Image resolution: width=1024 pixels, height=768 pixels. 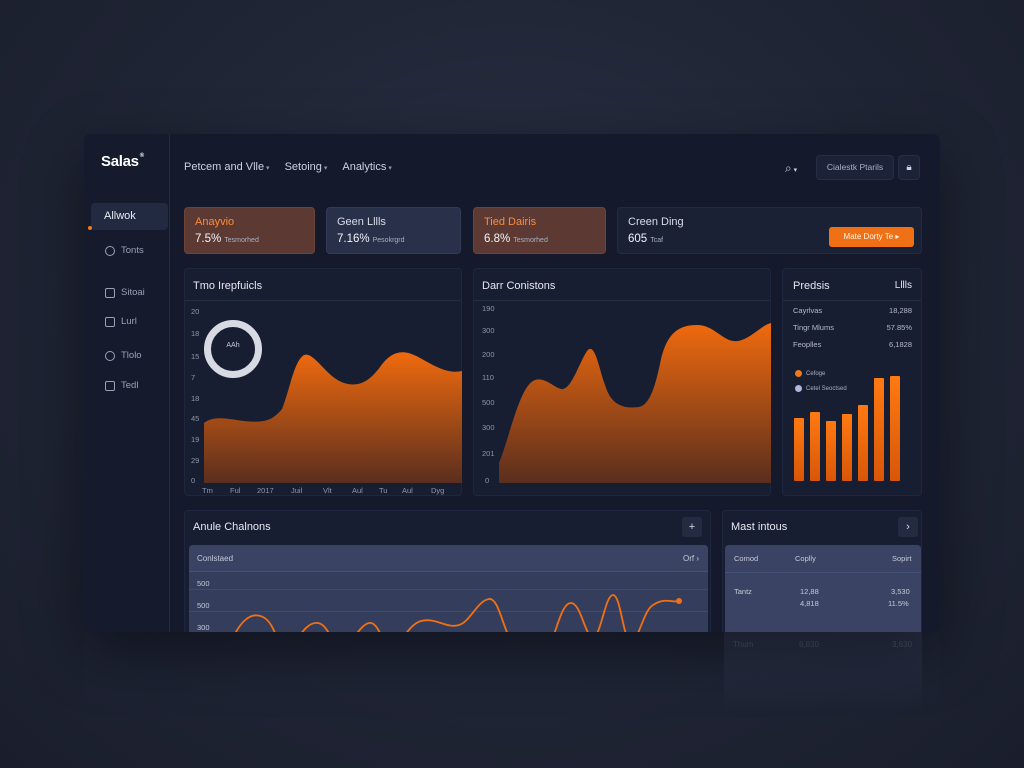 What do you see at coordinates (488, 377) in the screenshot?
I see `y-tick: 110` at bounding box center [488, 377].